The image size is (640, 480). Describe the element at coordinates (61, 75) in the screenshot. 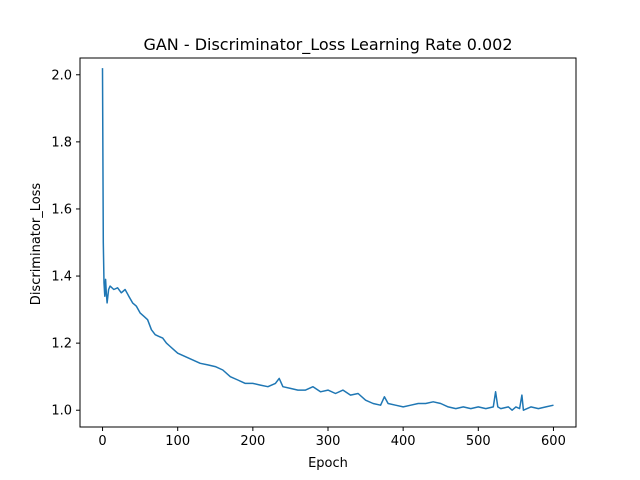

I see `y-tick-label-5: 2.0` at that location.